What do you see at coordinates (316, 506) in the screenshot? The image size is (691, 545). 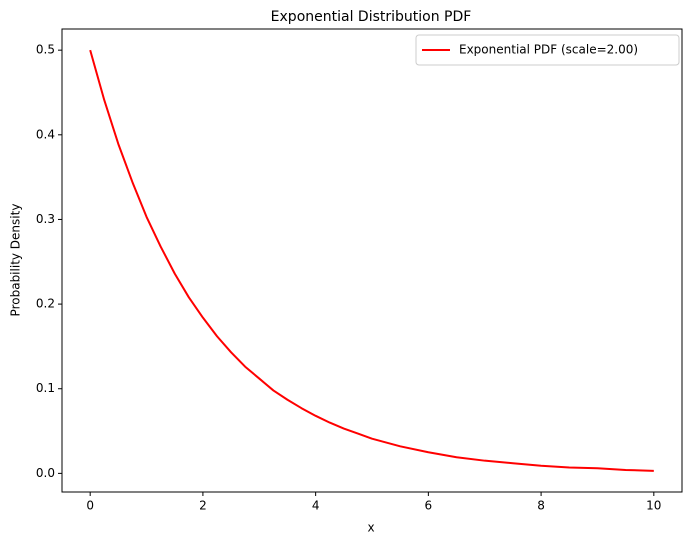 I see `x-tick-label: 4` at bounding box center [316, 506].